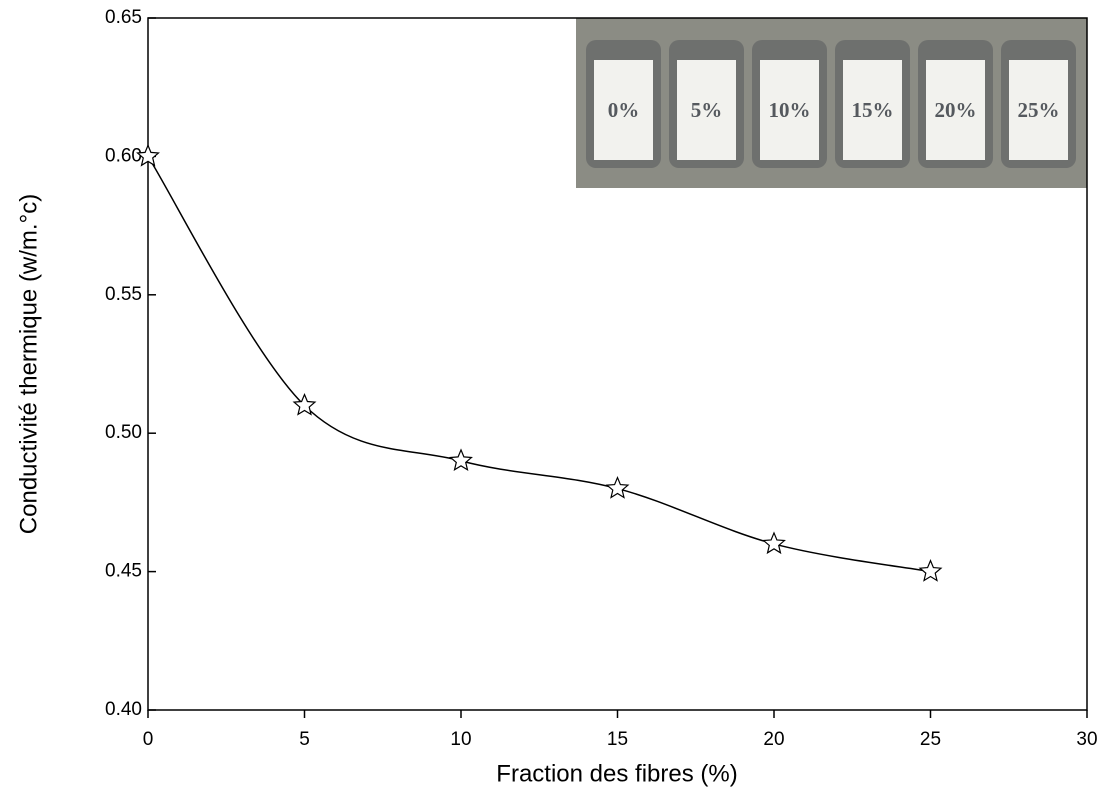 This screenshot has width=1104, height=796. Describe the element at coordinates (616, 773) in the screenshot. I see `x-axis-label: Fraction des fibres (%)` at that location.